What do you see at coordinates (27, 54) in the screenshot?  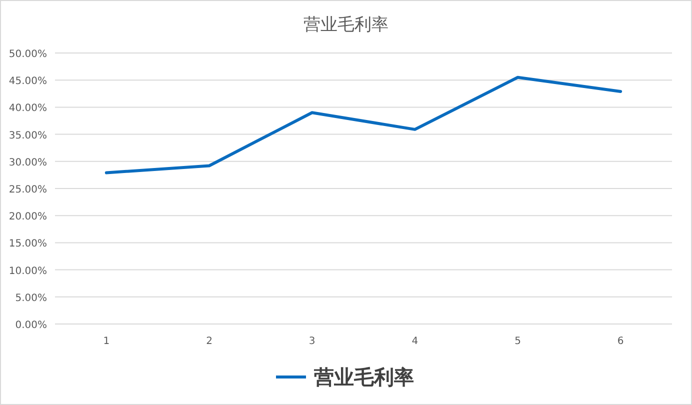 I see `y-tick-label: 50.00%` at bounding box center [27, 54].